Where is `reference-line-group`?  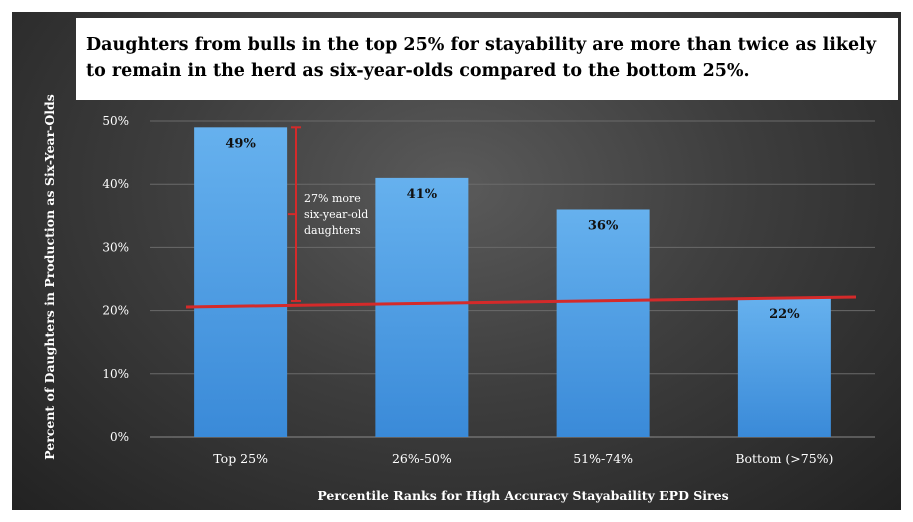 reference-line-group is located at coordinates (521, 302).